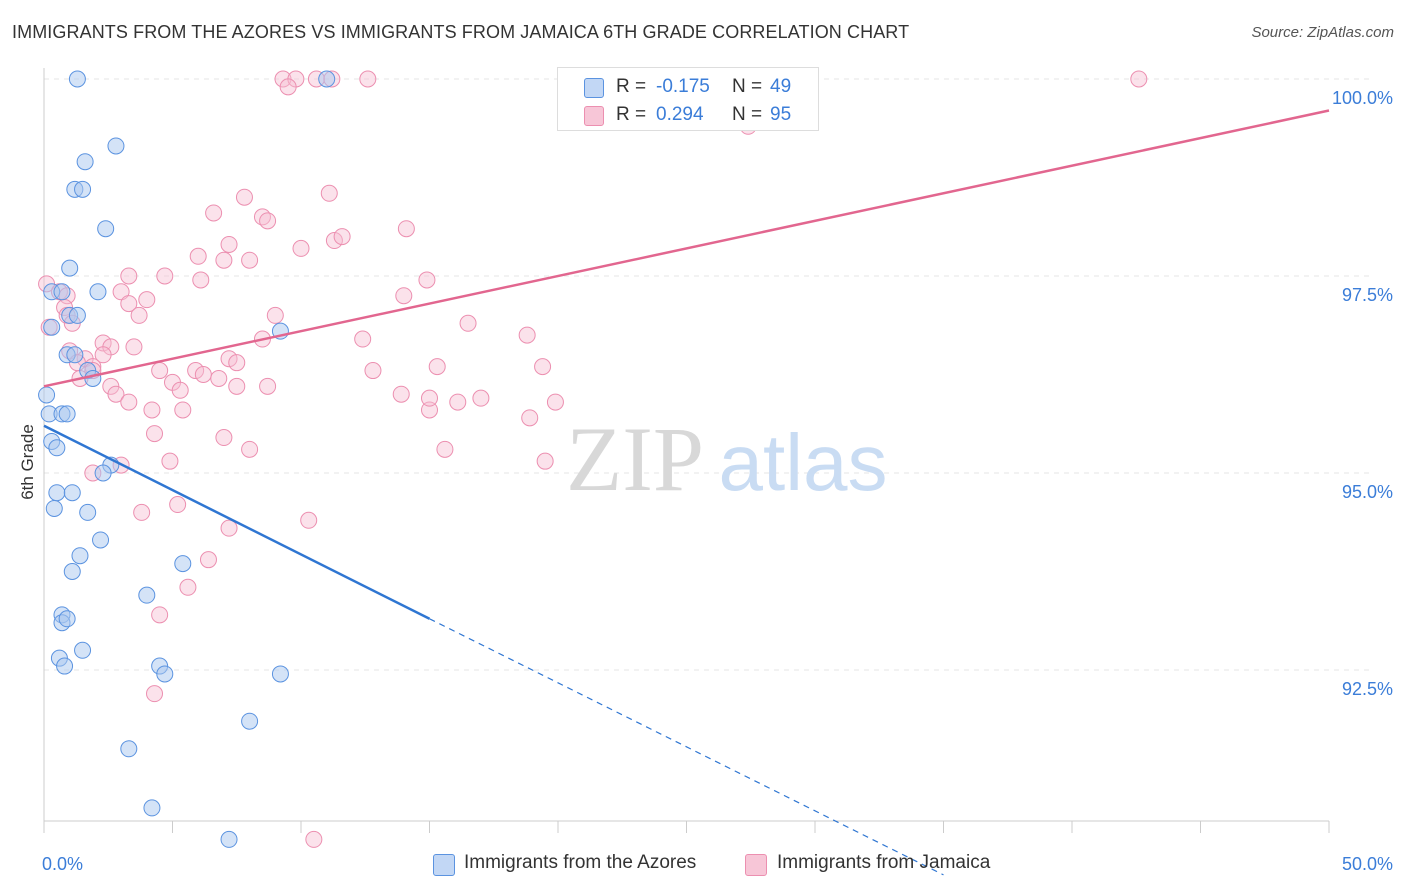 The image size is (1406, 892). Describe the element at coordinates (635, 459) in the screenshot. I see `watermark-zip: ZIP` at that location.